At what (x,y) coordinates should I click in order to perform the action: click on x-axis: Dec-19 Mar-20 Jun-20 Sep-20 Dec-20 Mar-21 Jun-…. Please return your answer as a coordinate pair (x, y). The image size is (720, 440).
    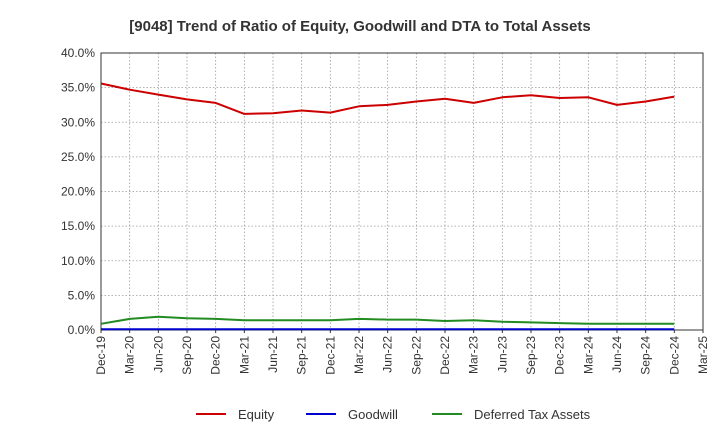
    Looking at the image, I should click on (402, 352).